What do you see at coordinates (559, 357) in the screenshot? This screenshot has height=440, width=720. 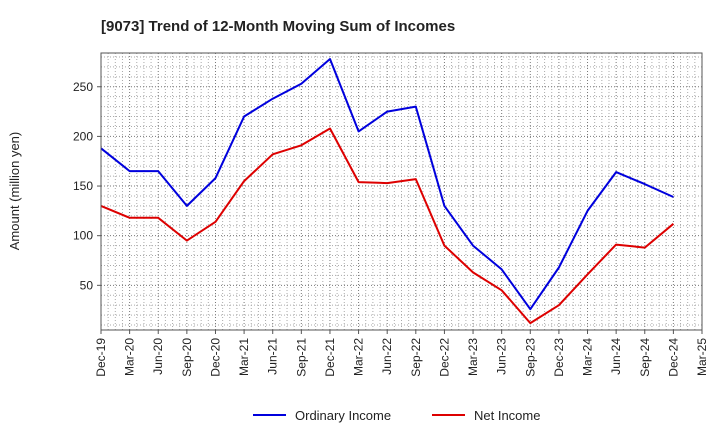 I see `x-tick-label: Dec-23` at bounding box center [559, 357].